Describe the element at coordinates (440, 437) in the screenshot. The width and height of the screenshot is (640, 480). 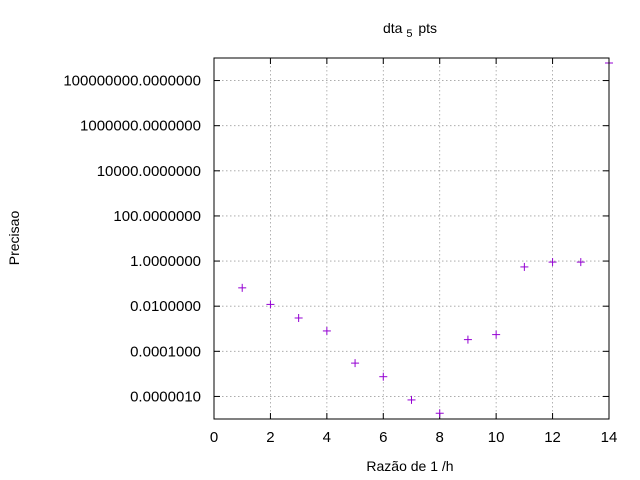
I see `x-tick-label: 8` at that location.